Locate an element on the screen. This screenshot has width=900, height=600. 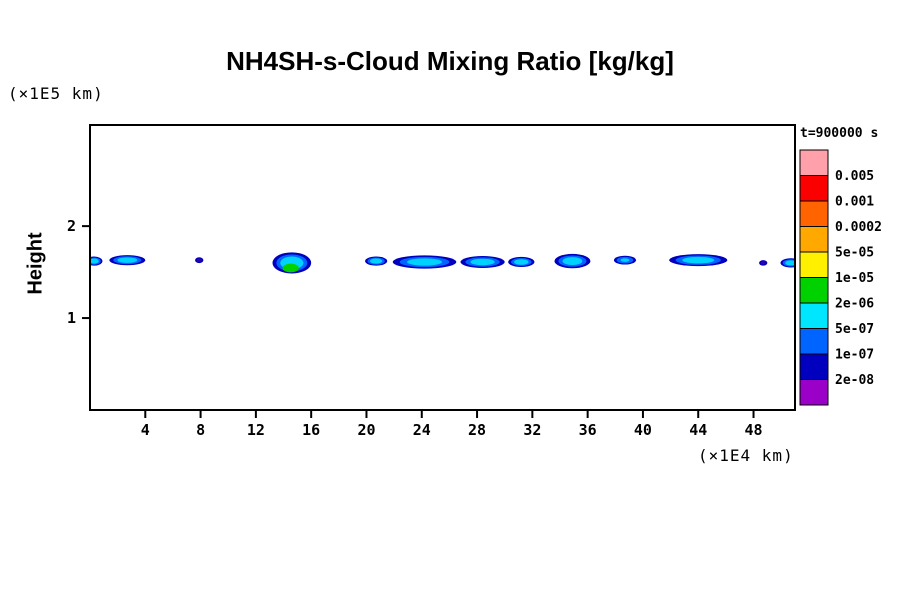
colorbar-level-label: 0.005 is located at coordinates (854, 176).